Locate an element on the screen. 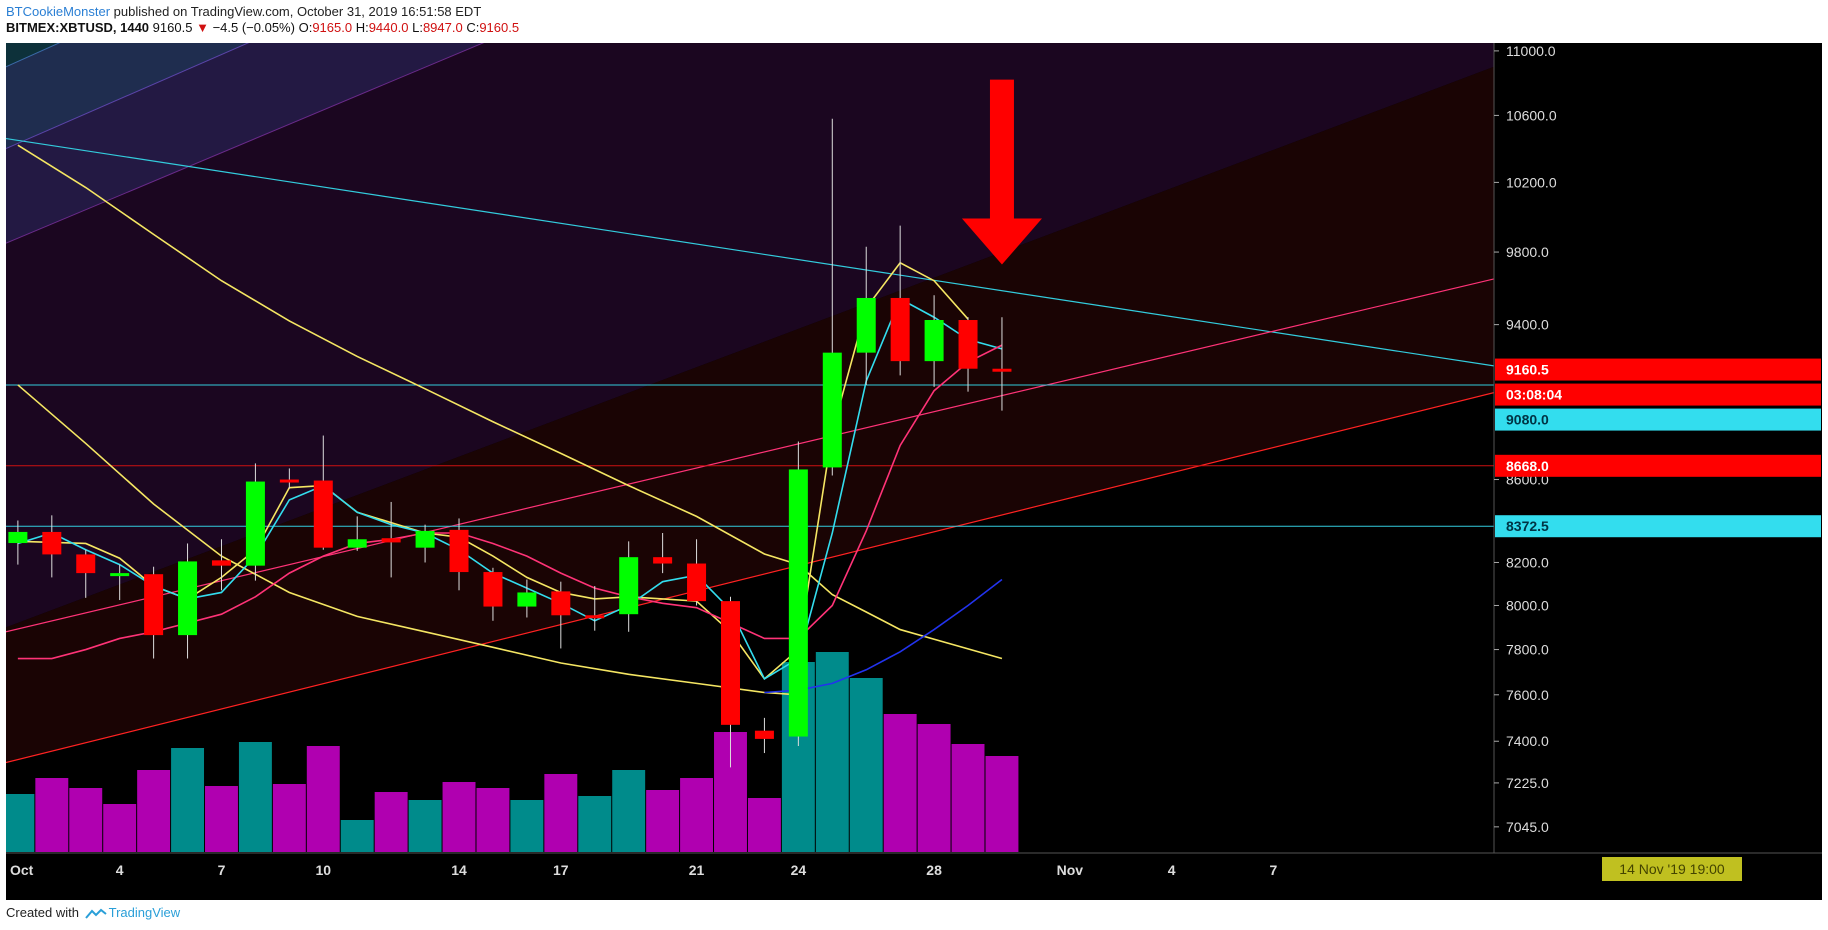  created-with-label: Created with is located at coordinates (42, 912).